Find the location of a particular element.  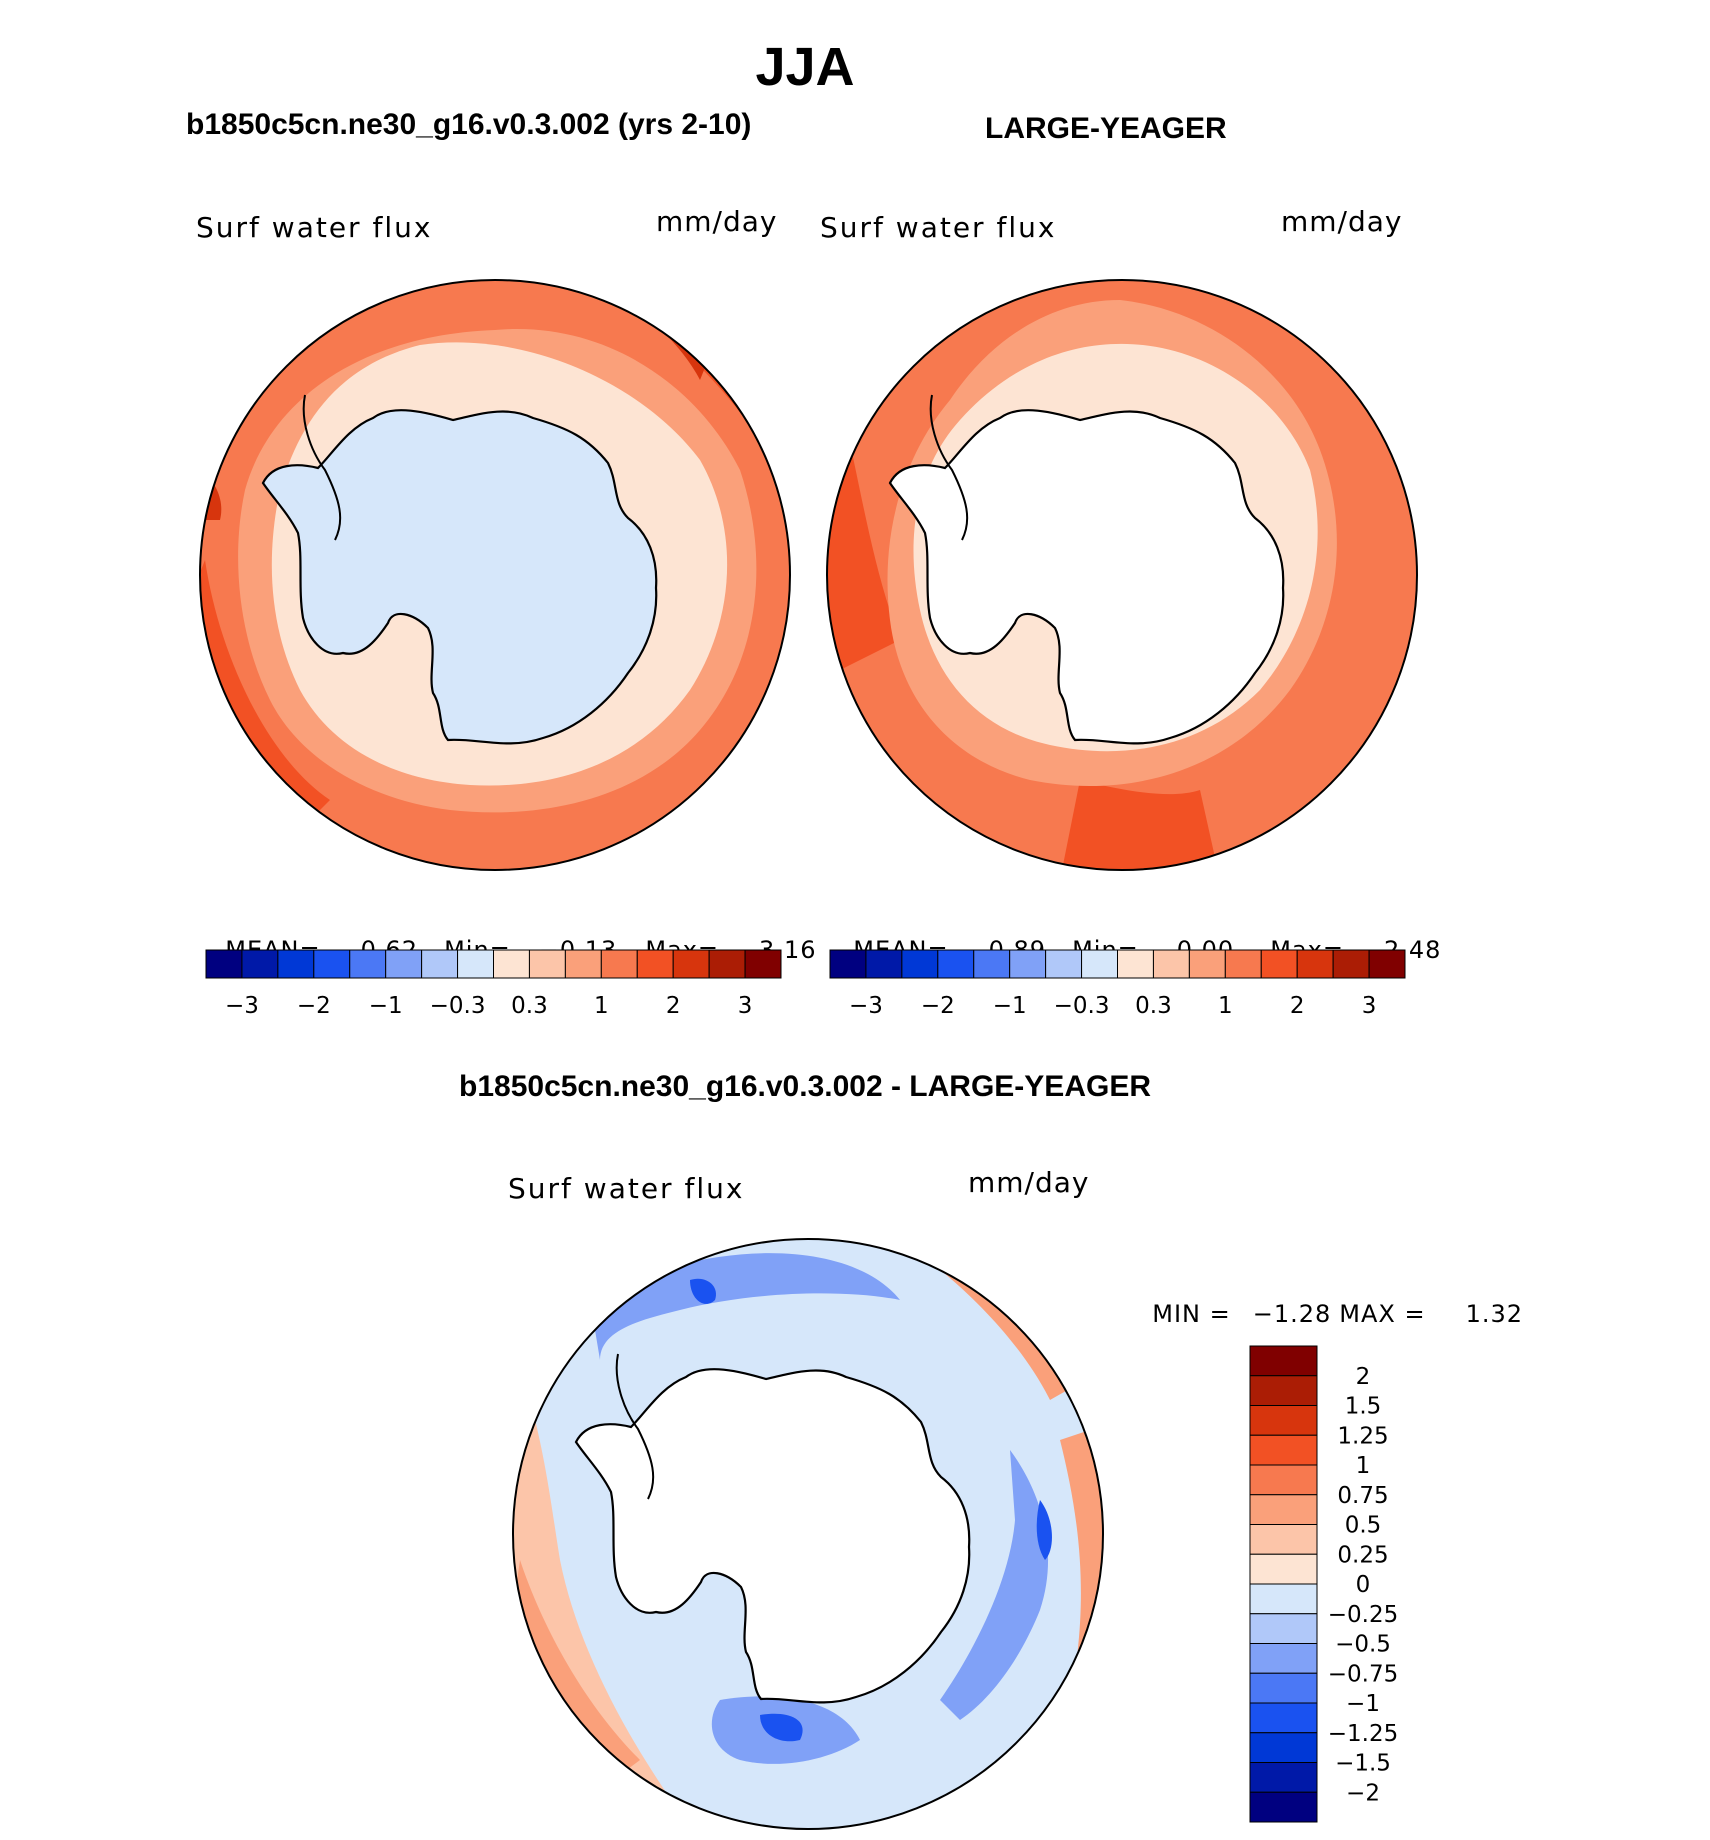

case-colorbar-tick: 1 is located at coordinates (601, 1006).